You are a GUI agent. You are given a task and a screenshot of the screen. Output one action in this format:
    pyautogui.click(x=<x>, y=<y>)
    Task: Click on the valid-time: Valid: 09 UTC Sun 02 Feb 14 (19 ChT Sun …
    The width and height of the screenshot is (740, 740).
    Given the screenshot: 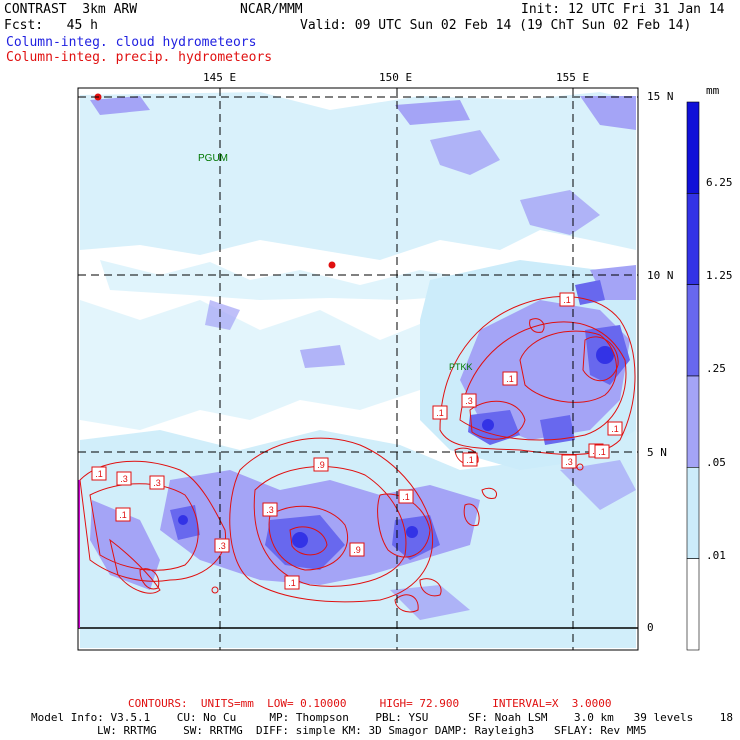 What is the action you would take?
    pyautogui.click(x=496, y=25)
    